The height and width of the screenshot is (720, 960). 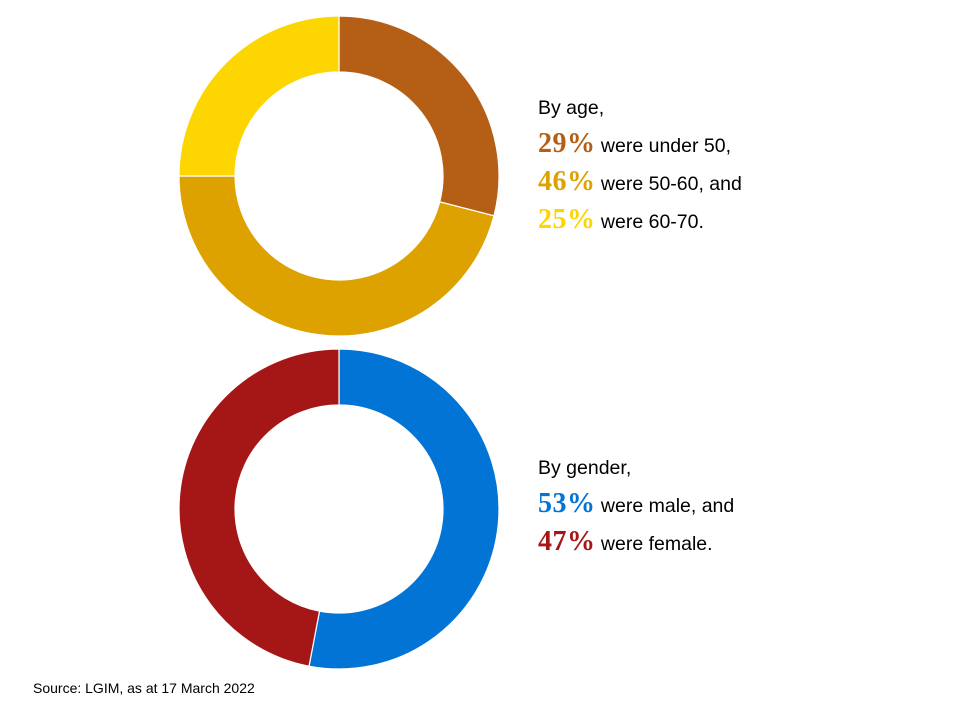 I want to click on source-note: Source: LGIM, as at 17 March 2022, so click(x=144, y=688).